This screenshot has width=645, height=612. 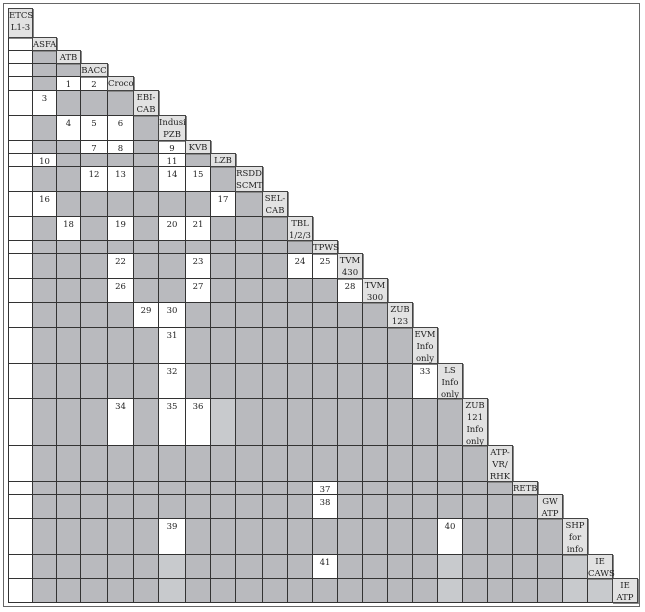 I want to click on note-cell: 21, so click(x=198, y=228).